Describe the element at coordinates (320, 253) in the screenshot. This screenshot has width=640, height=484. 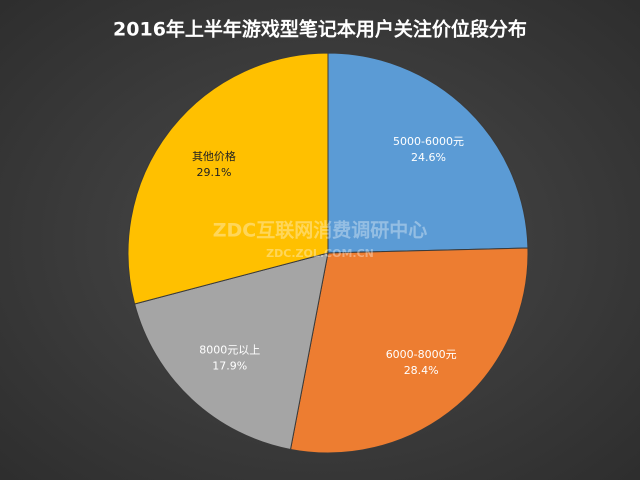
I see `watermark-url: ZDC.ZOL.COM.CN` at that location.